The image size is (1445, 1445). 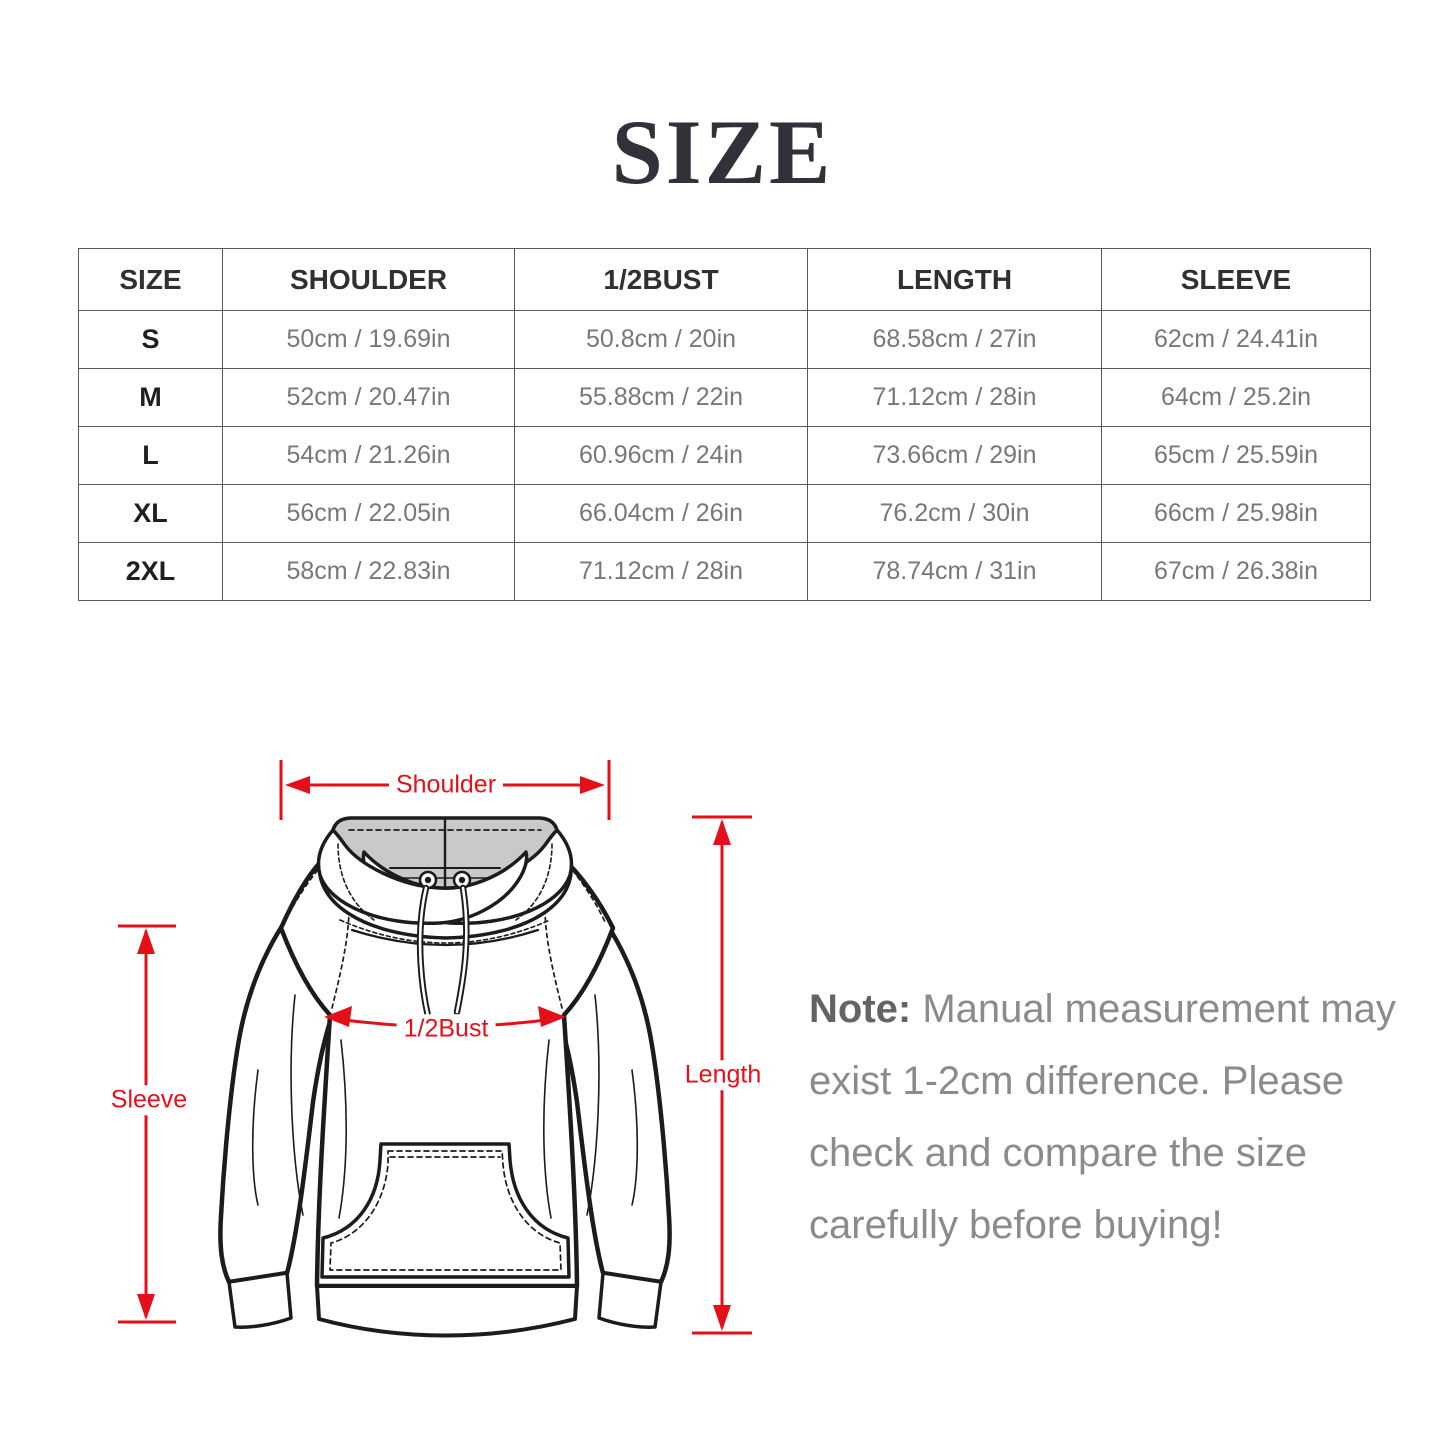 I want to click on table-cell: 54cm / 21.26in, so click(x=368, y=455).